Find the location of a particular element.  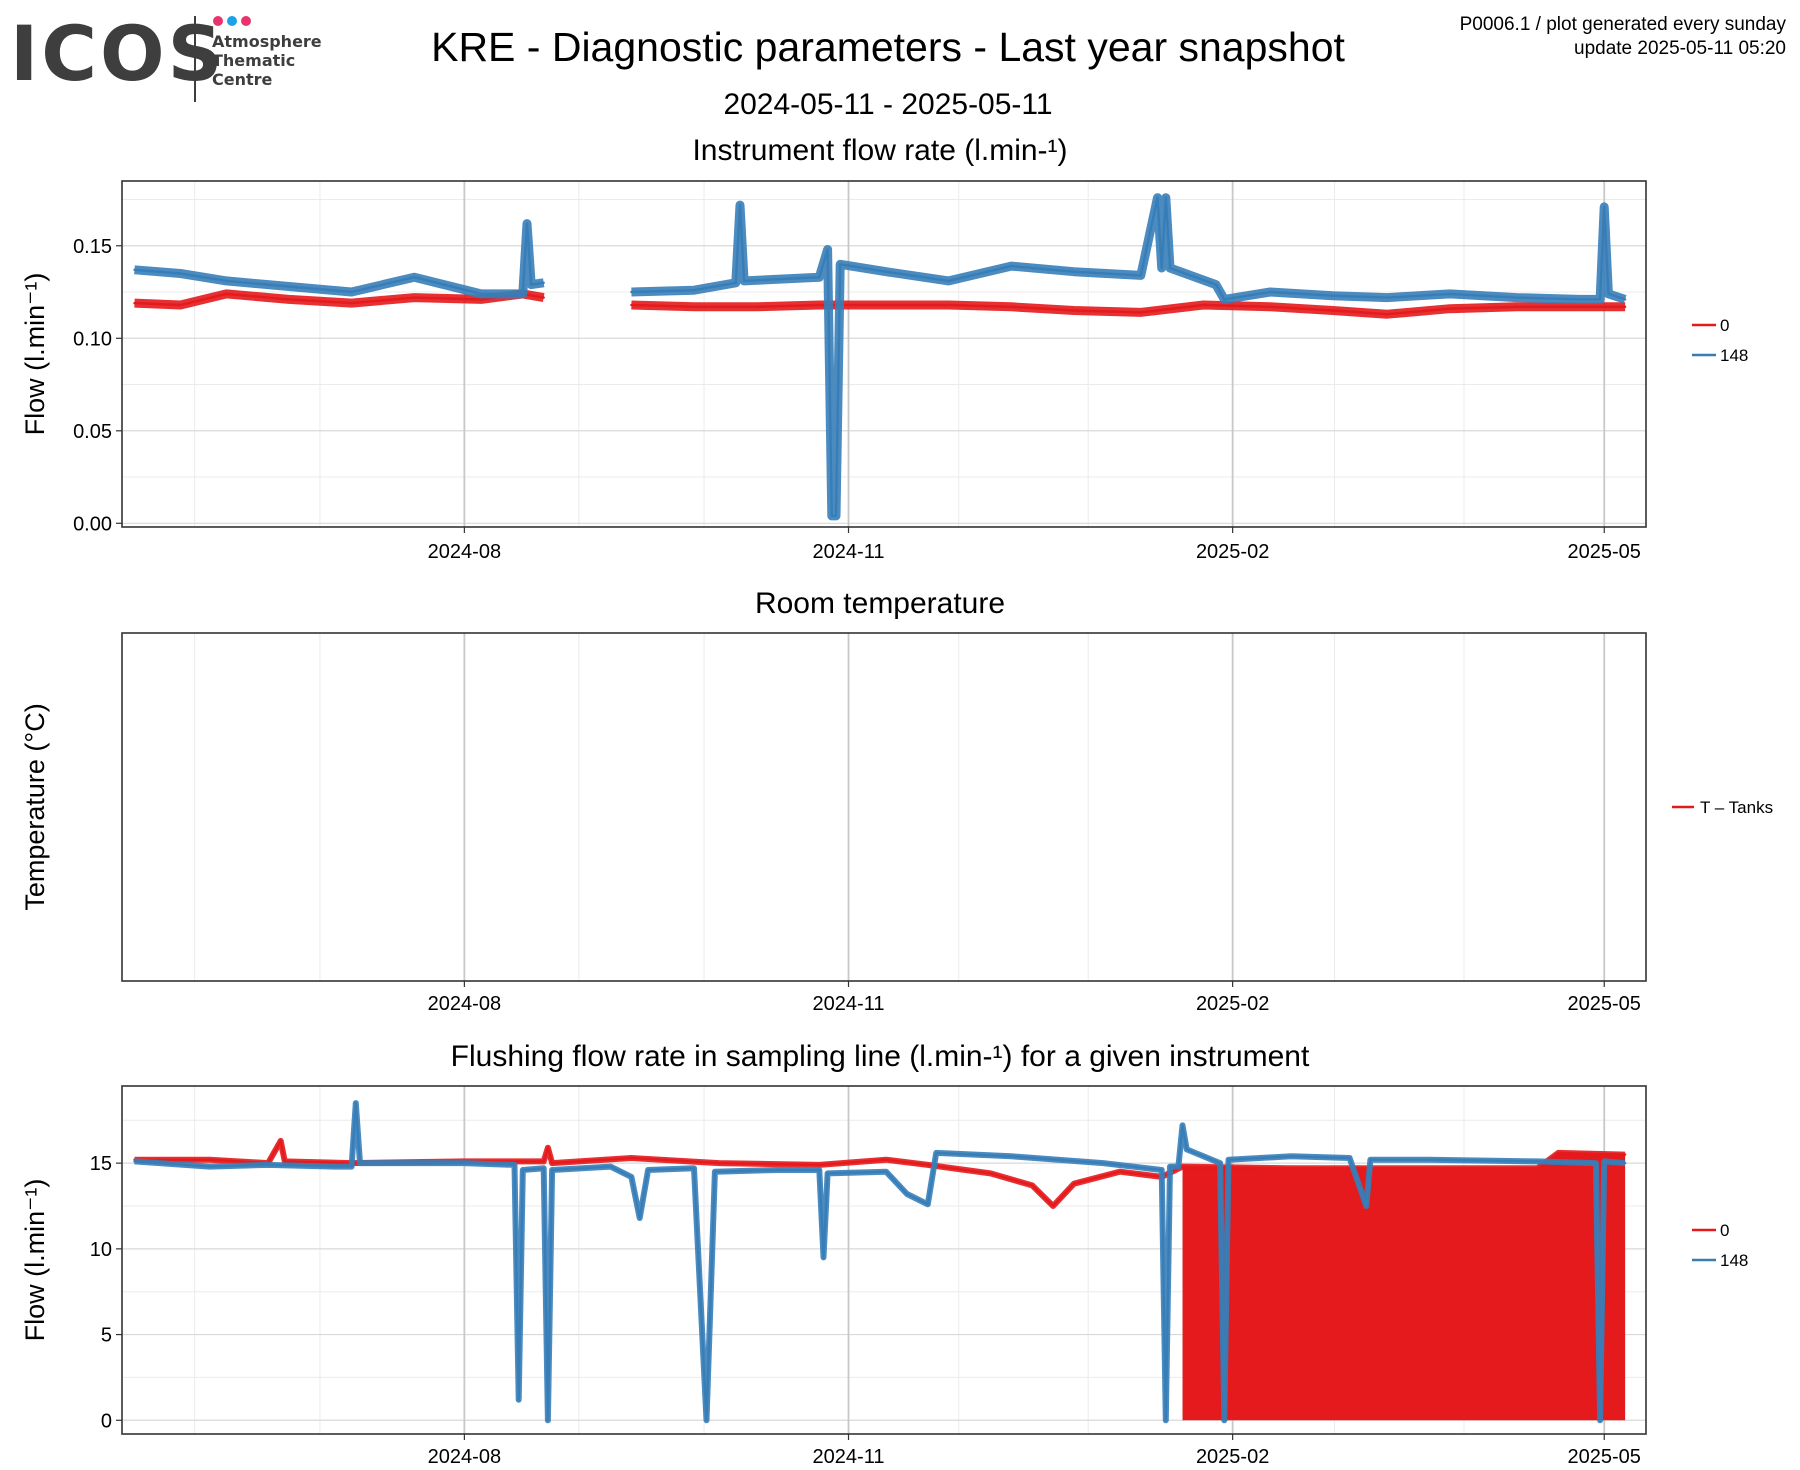

update-timestamp: update 2025-05-11 05:20 is located at coordinates (1680, 48).